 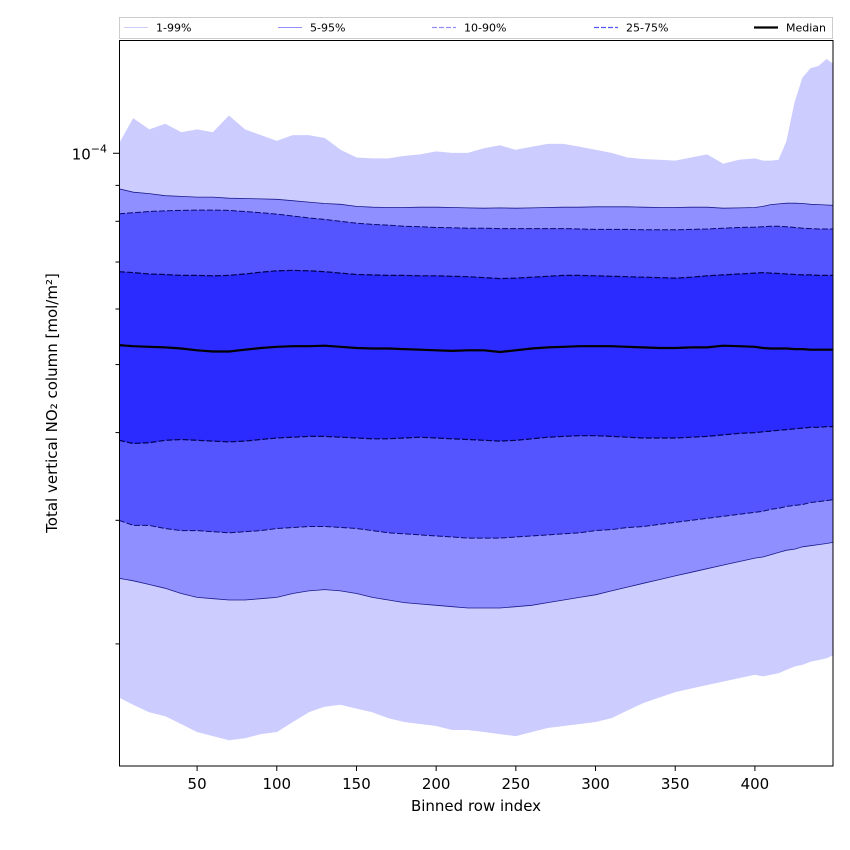 I want to click on x-axis: 50 100 150 200 250 300 350 400, so click(x=479, y=779).